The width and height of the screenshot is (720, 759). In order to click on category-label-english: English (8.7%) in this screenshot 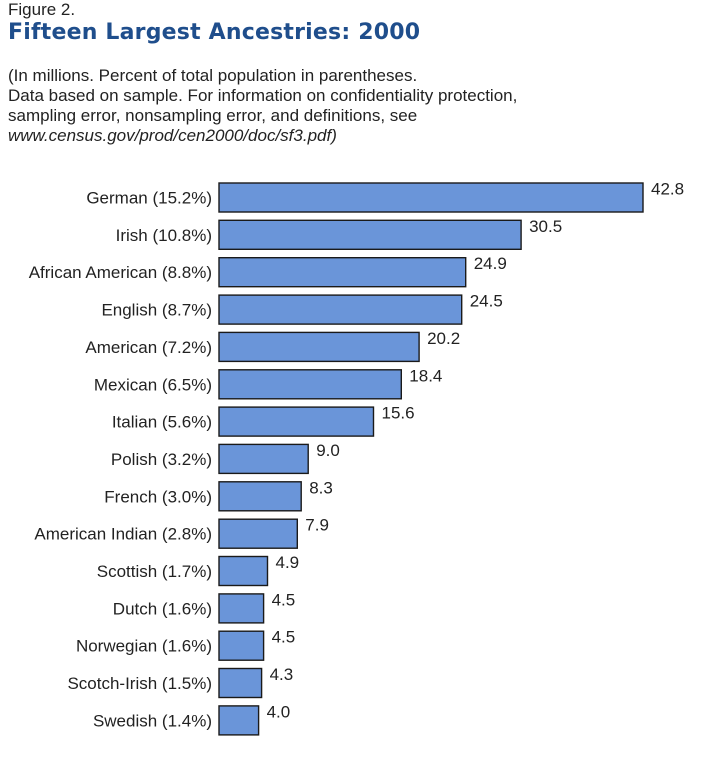, I will do `click(156, 310)`.